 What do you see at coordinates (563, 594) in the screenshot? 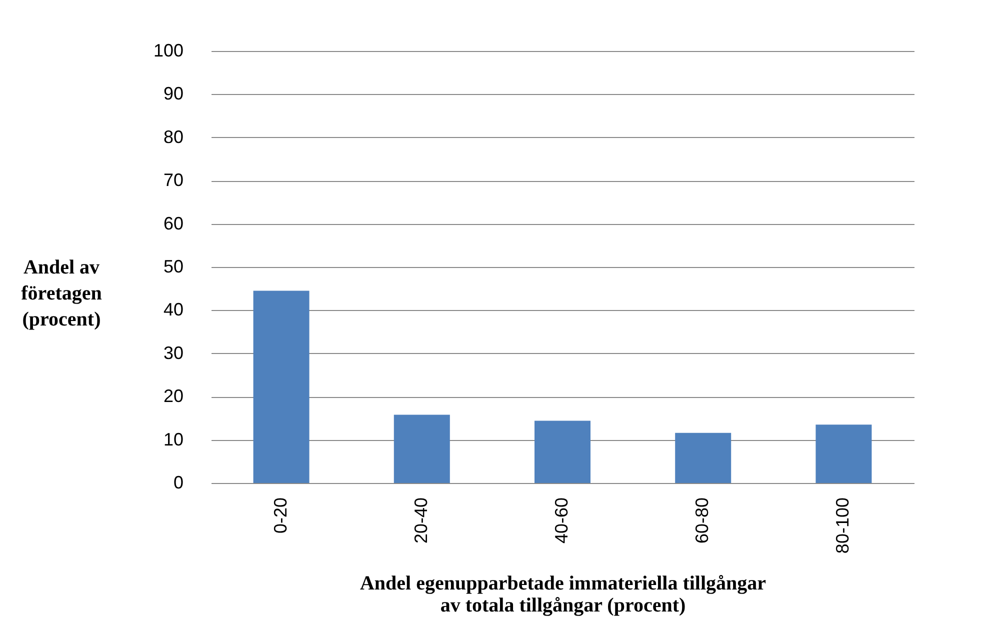
I see `x-axis-title: Andel egenupparbetade immateriella tillgångar av totala tillgångar (procent)` at bounding box center [563, 594].